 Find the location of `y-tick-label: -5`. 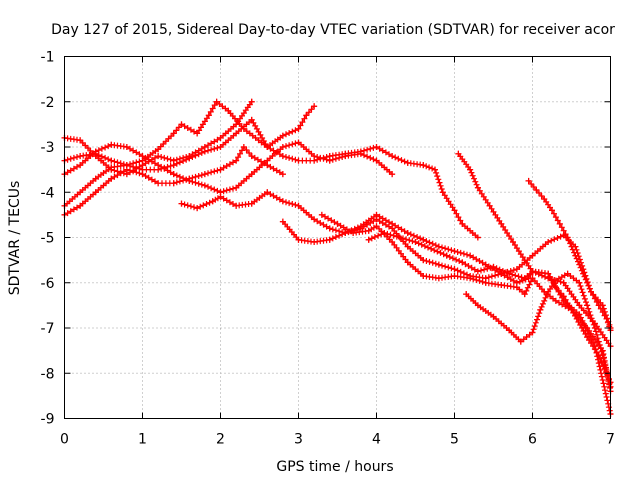

y-tick-label: -5 is located at coordinates (48, 239).